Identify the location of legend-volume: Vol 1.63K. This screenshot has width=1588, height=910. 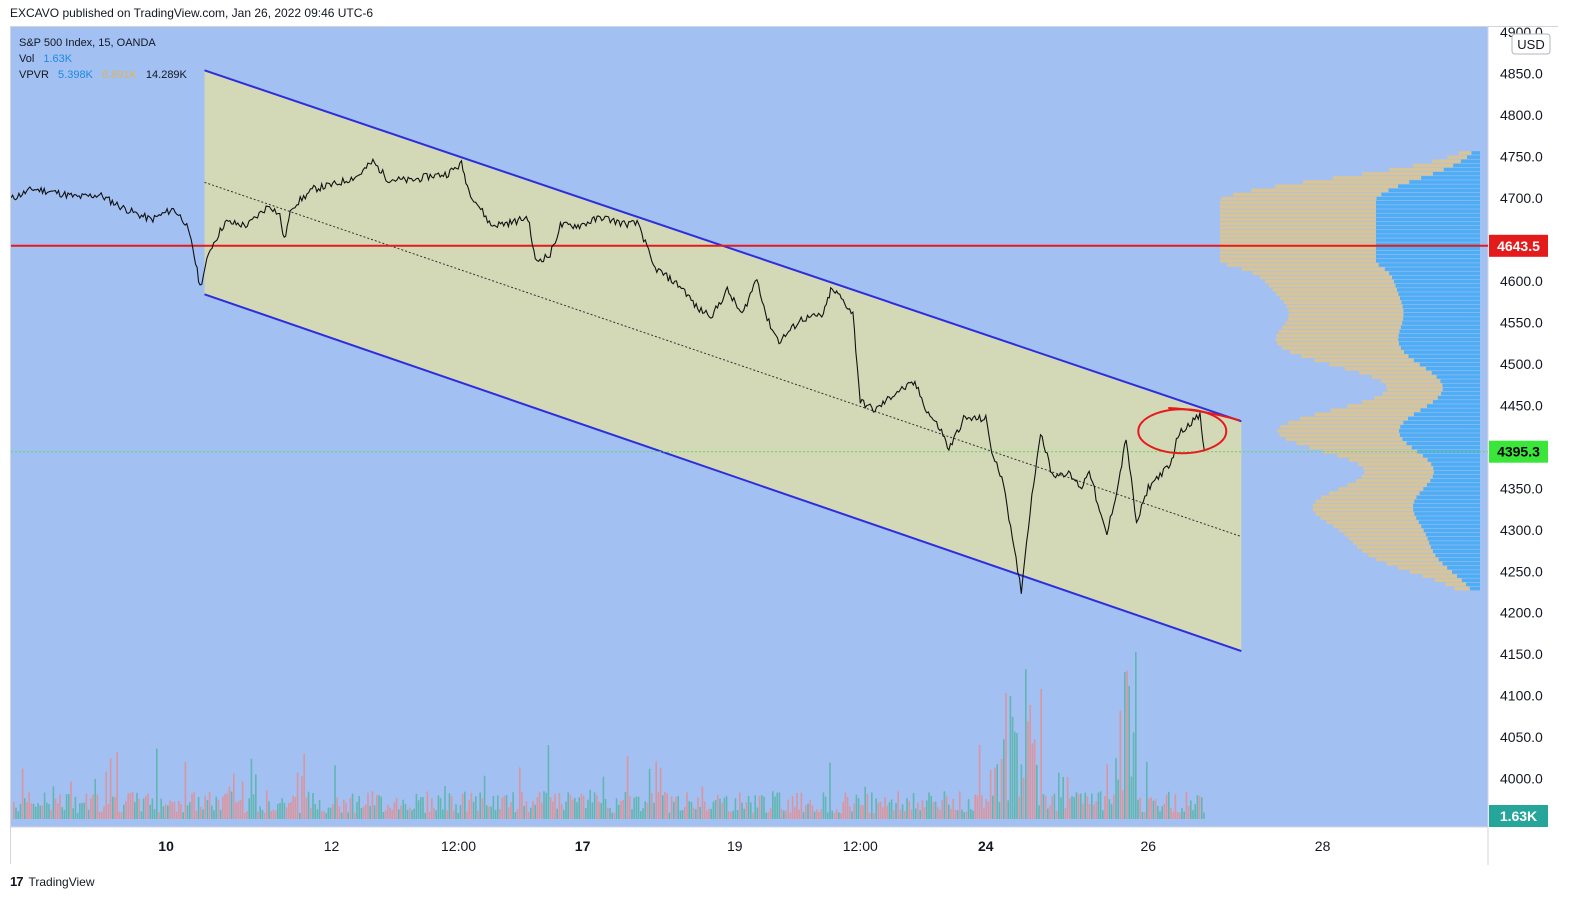
(103, 59).